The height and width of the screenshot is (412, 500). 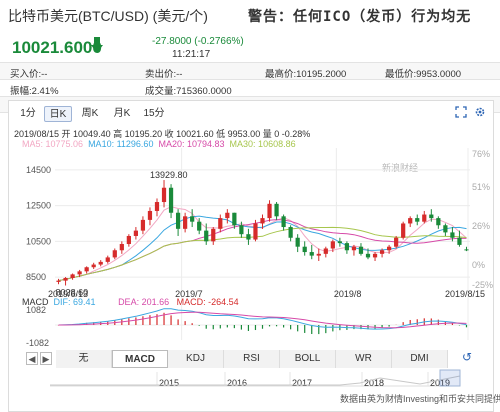 I want to click on pct-tick-label: 76%, so click(x=481, y=154).